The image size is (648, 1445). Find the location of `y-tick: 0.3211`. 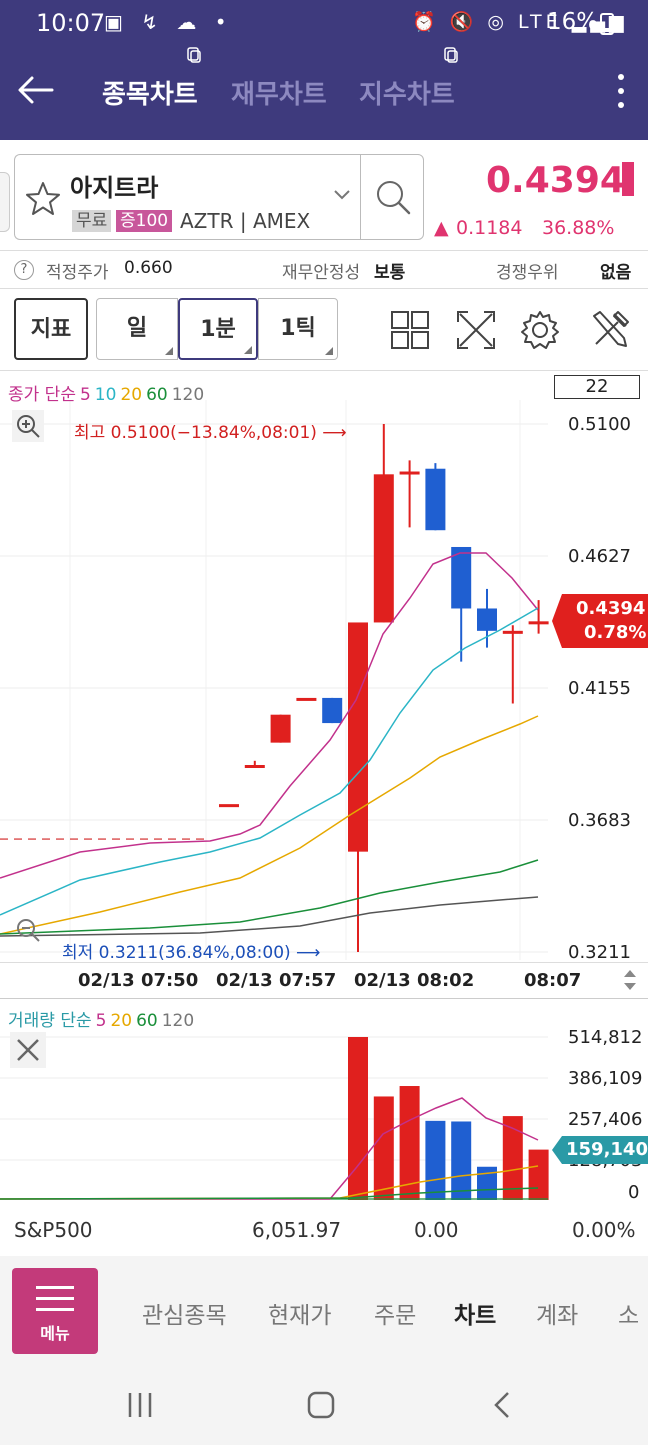

y-tick: 0.3211 is located at coordinates (599, 952).